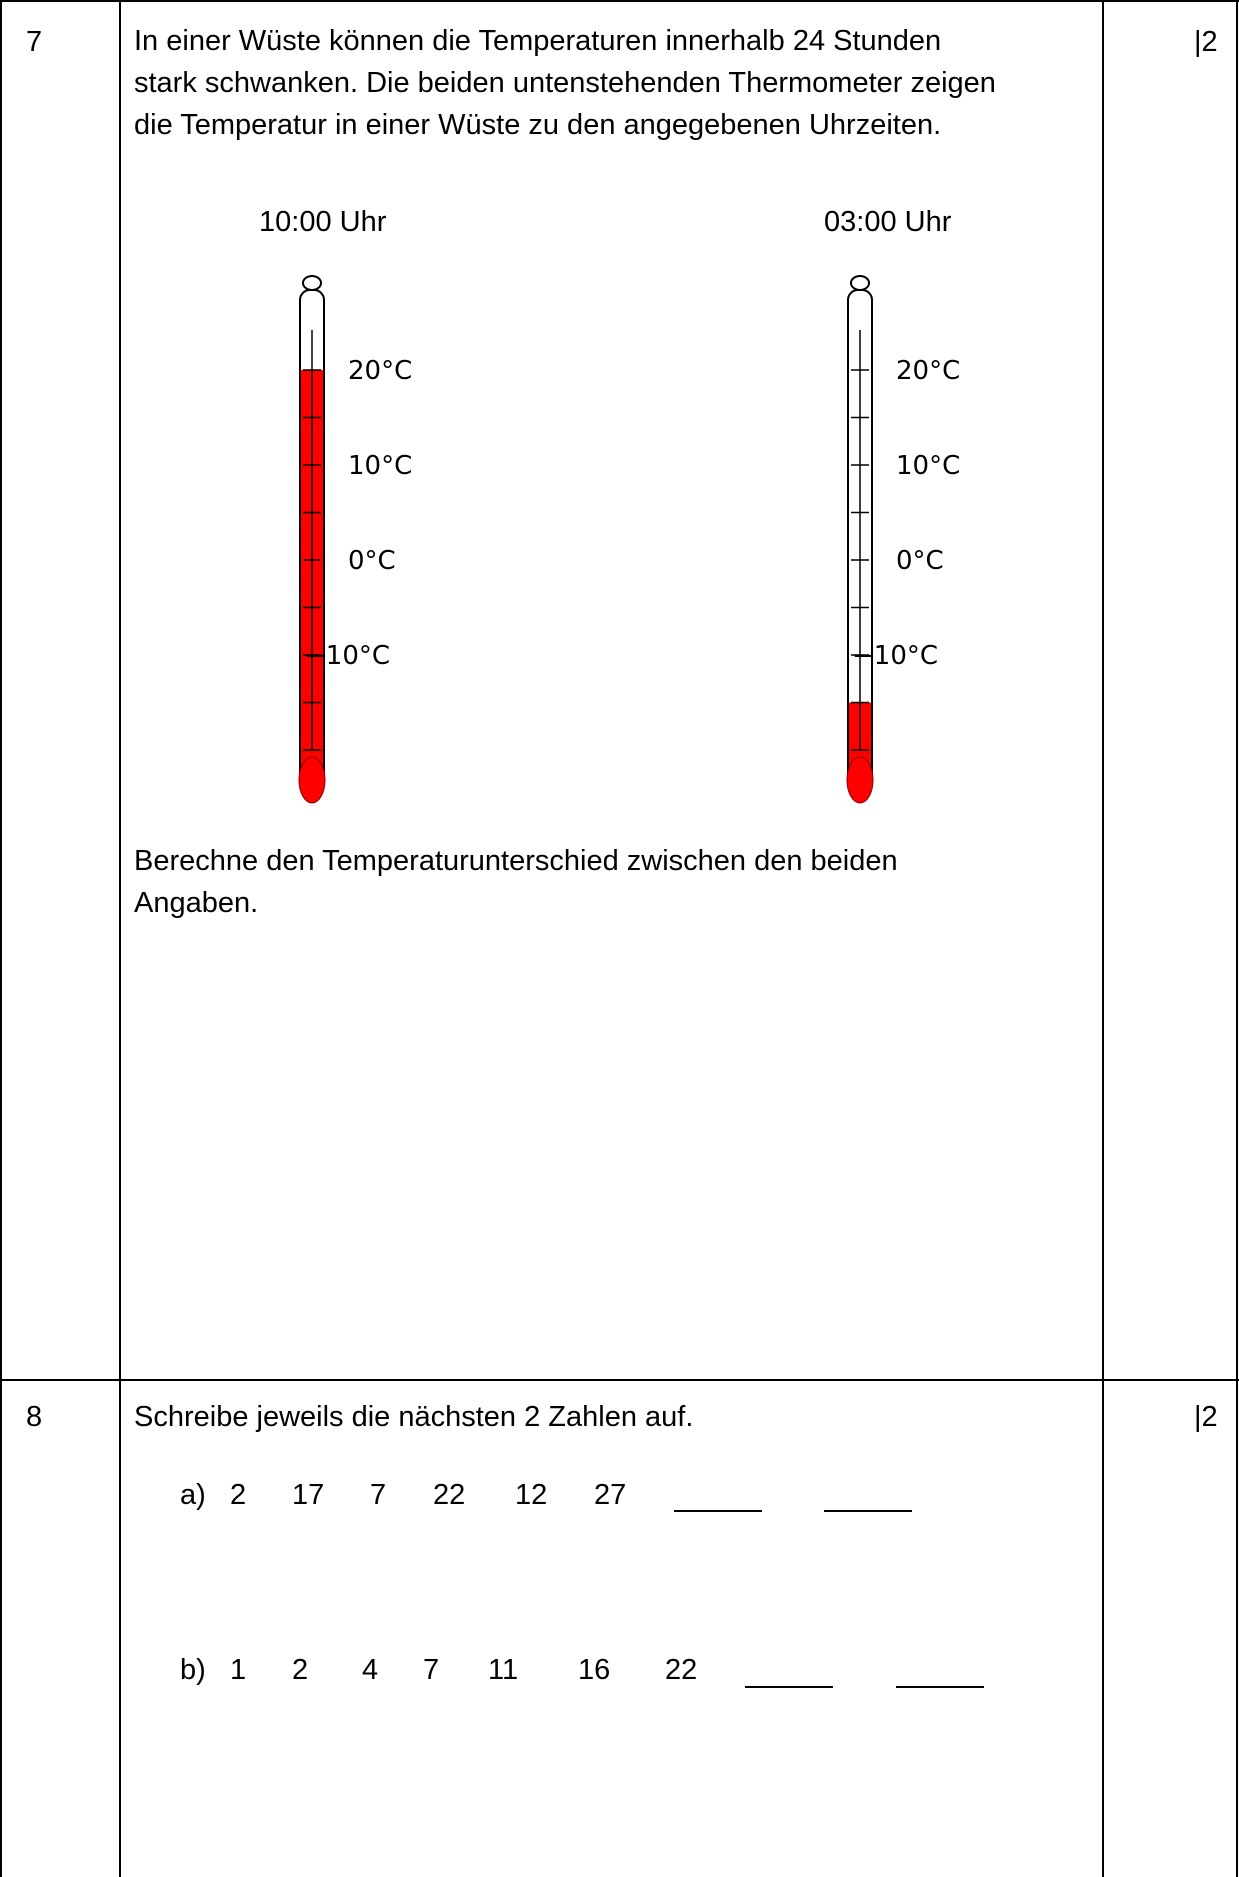 This screenshot has height=1877, width=1239. Describe the element at coordinates (594, 1670) in the screenshot. I see `sequence-number: 16` at that location.